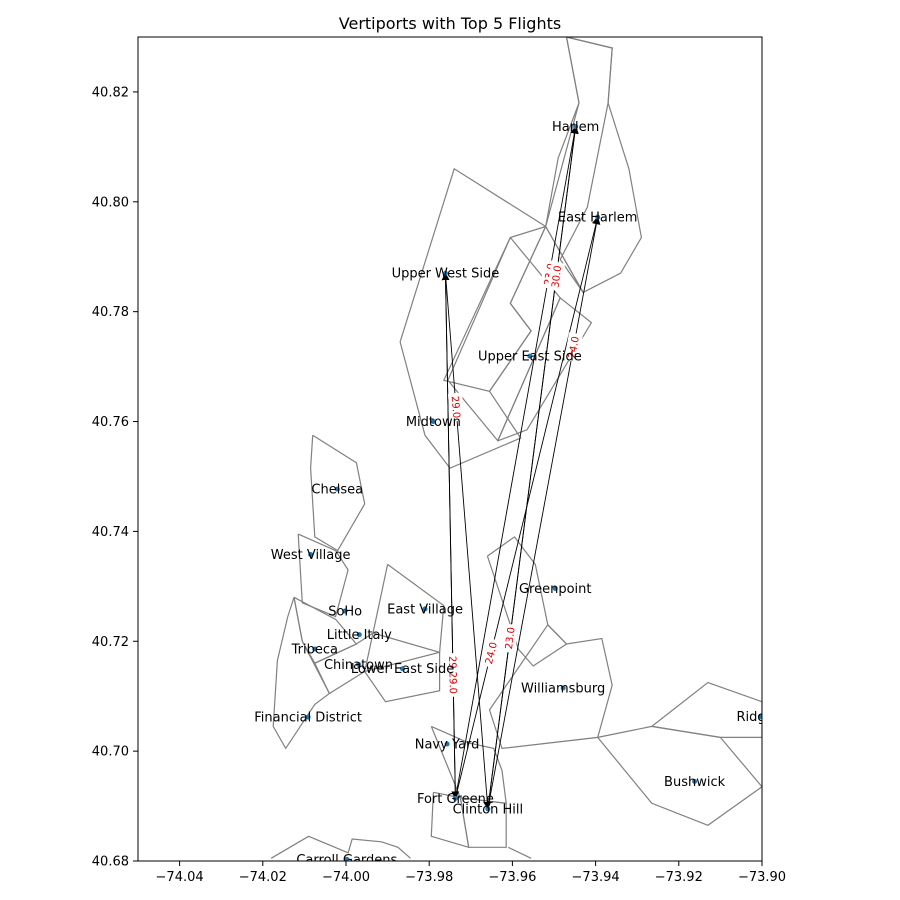  I want to click on vertiport-label: Tribeca, so click(314, 649).